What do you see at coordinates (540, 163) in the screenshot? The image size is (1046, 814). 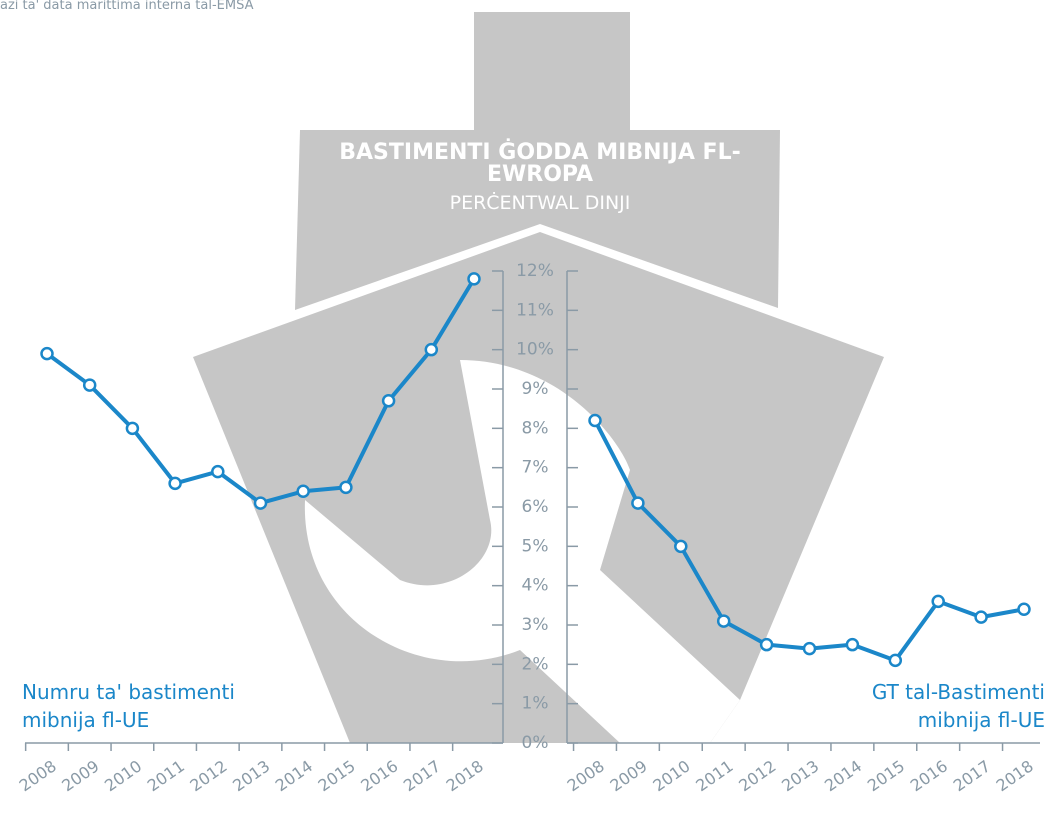 I see `chart-title: BASTIMENTI ĠODDA MIBNIJA FL-EWROPA` at bounding box center [540, 163].